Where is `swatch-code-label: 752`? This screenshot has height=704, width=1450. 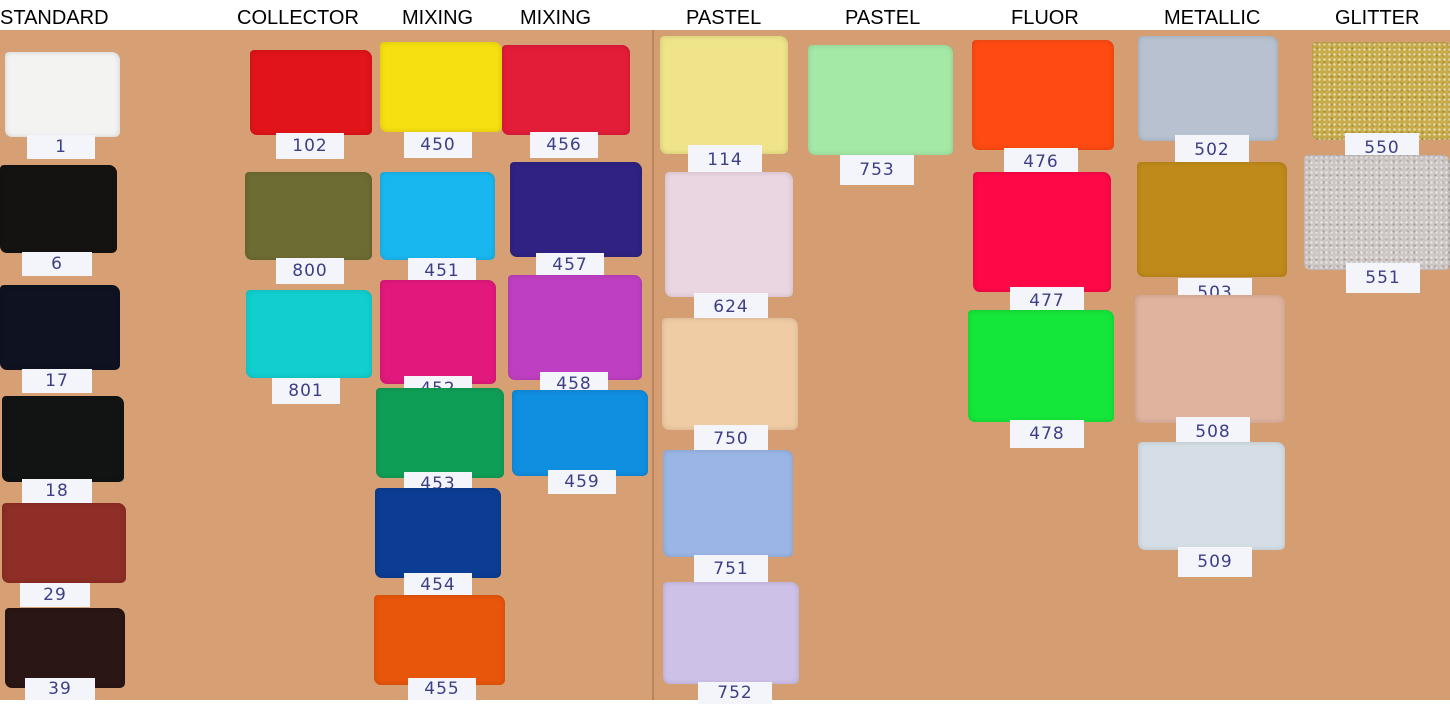 swatch-code-label: 752 is located at coordinates (735, 693).